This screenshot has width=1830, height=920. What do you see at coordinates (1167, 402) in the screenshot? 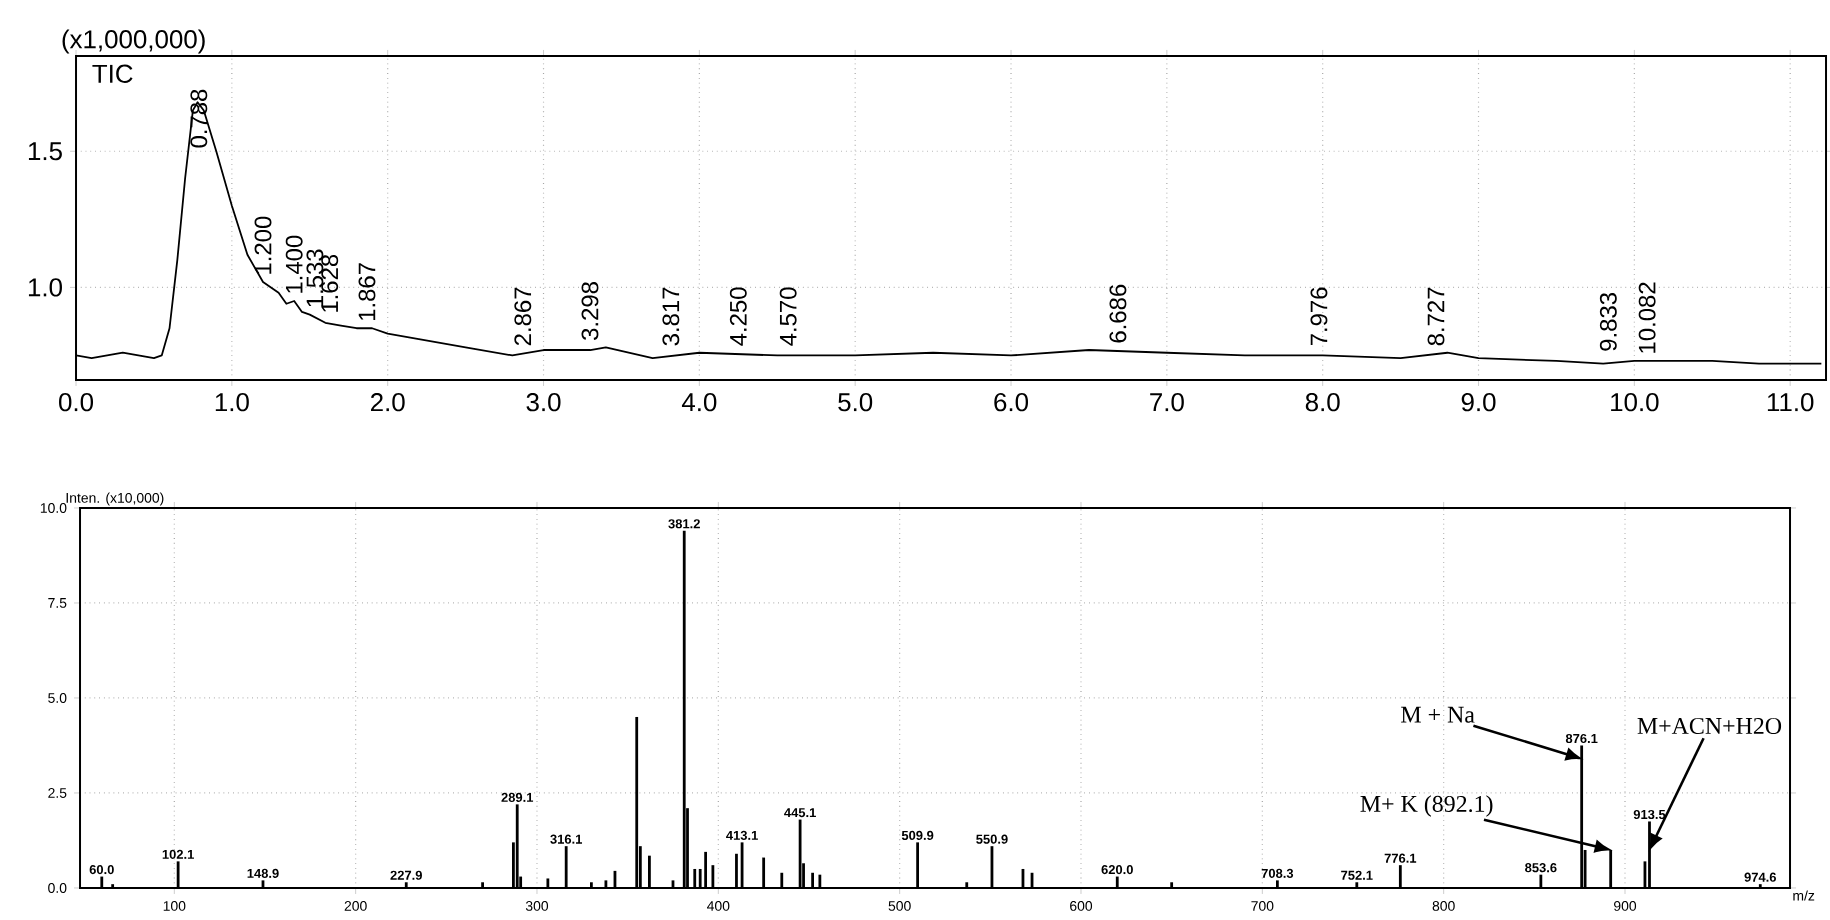
I see `x-tick-label: 7.0` at bounding box center [1167, 402].